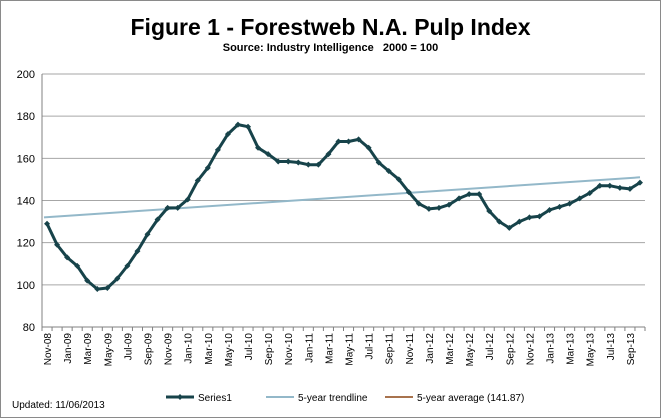 This screenshot has width=661, height=418. Describe the element at coordinates (215, 398) in the screenshot. I see `legend-label: Series1` at that location.